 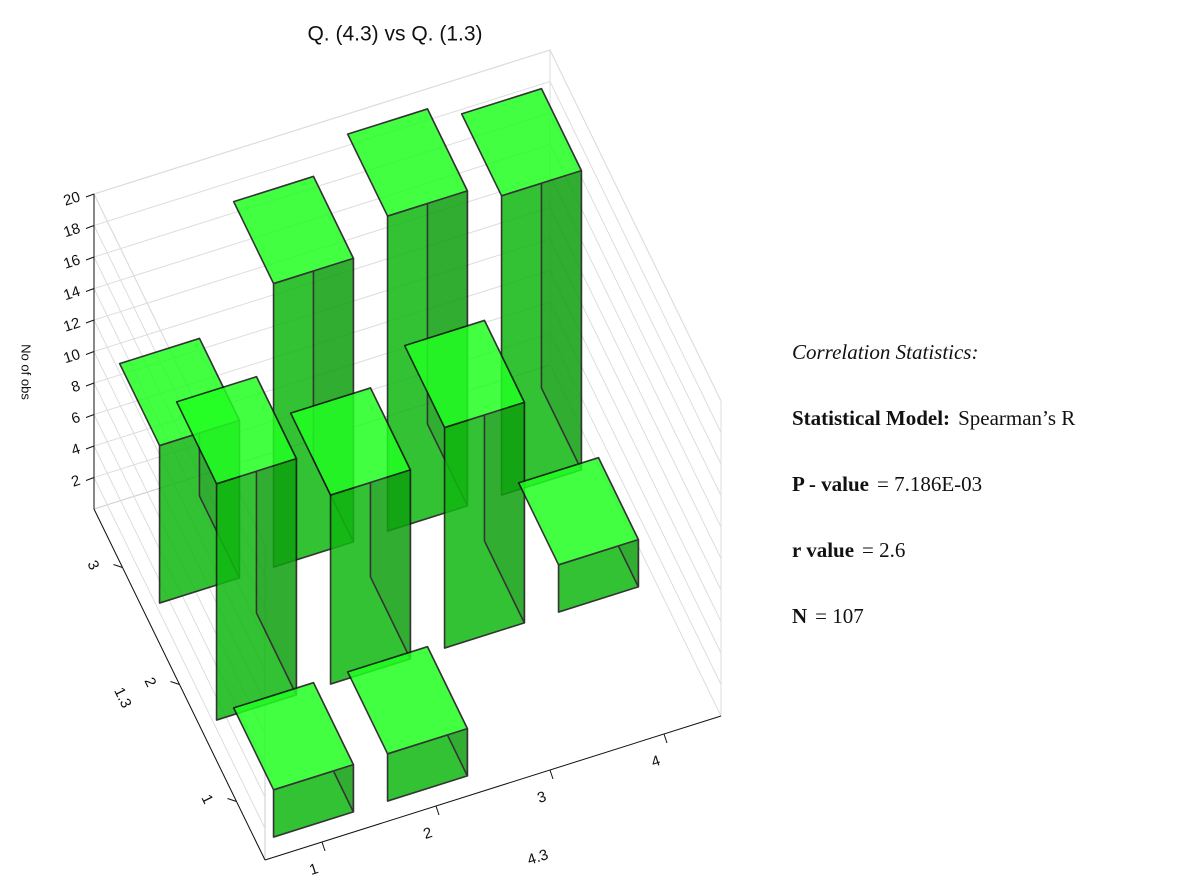 What do you see at coordinates (71, 261) in the screenshot?
I see `z-tick-label: 16` at bounding box center [71, 261].